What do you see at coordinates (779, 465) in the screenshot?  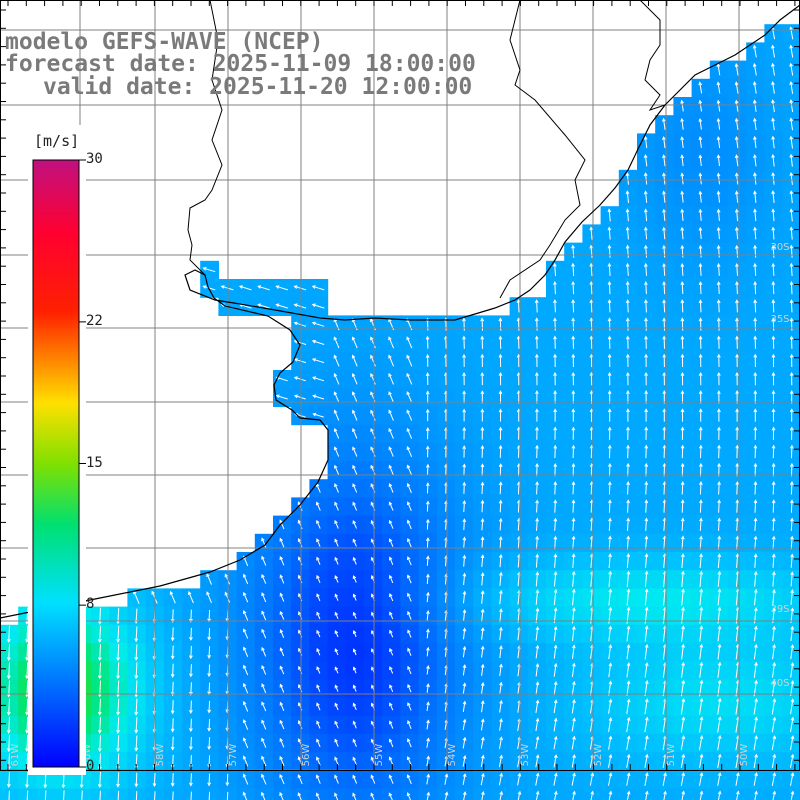 I see `latitude-labels: 30S 35S 39S 40S` at bounding box center [779, 465].